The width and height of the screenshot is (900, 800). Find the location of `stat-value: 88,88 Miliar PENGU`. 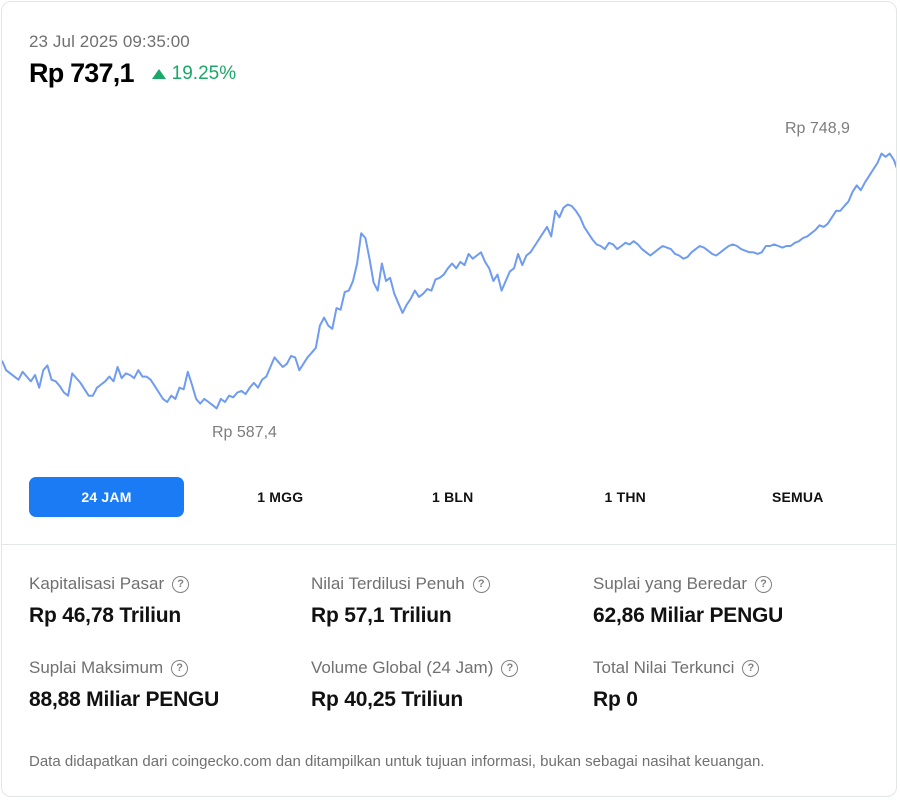

stat-value: 88,88 Miliar PENGU is located at coordinates (124, 699).